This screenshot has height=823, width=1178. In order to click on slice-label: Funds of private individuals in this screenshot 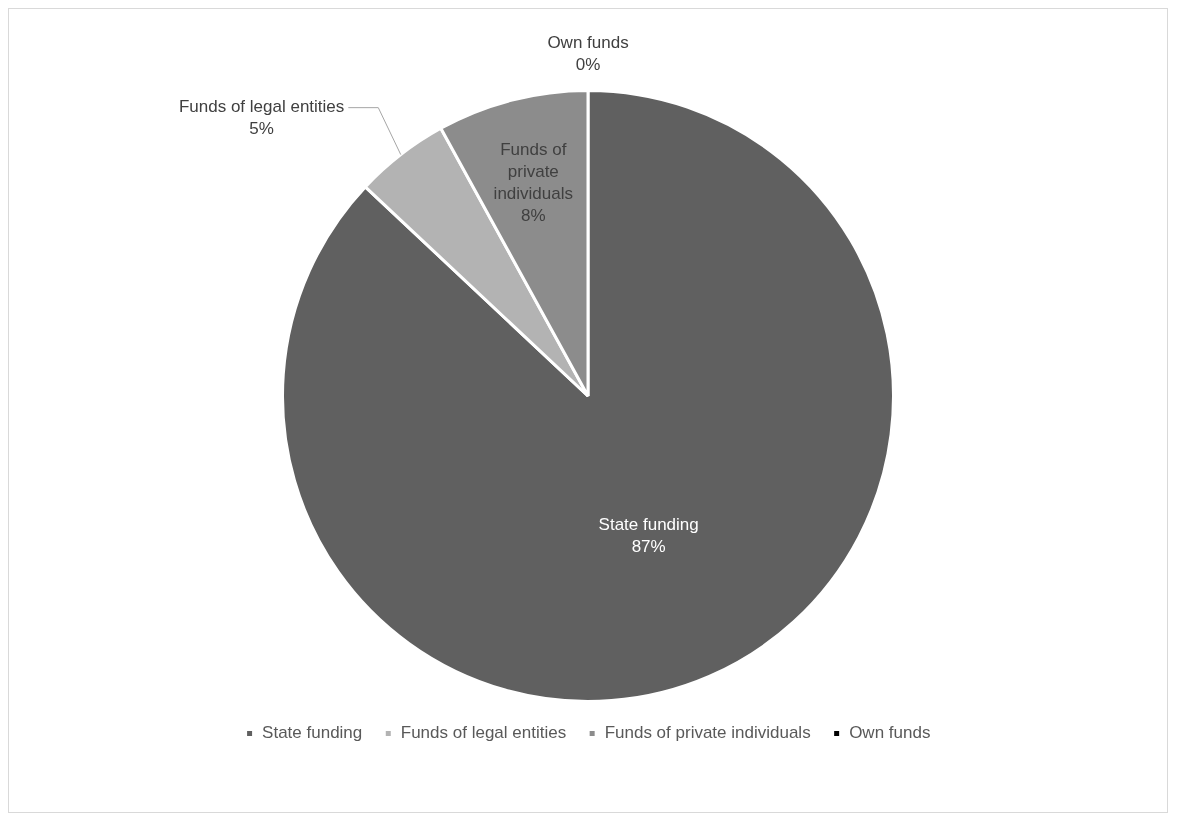, I will do `click(533, 171)`.